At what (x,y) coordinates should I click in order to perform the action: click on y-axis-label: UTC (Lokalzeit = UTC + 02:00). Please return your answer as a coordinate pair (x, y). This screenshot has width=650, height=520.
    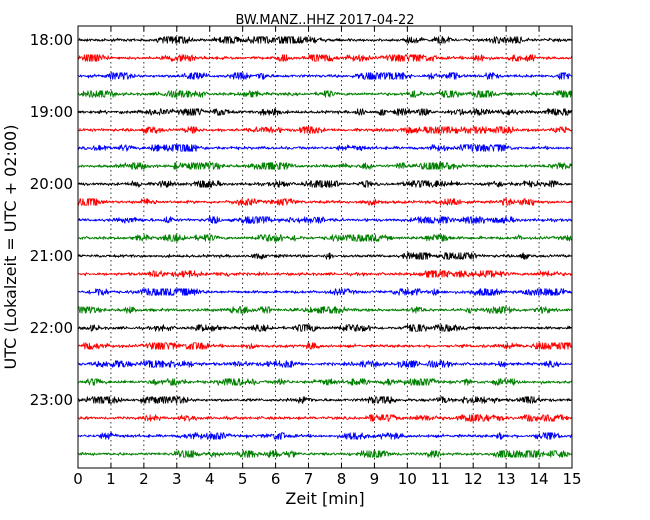
    Looking at the image, I should click on (10, 247).